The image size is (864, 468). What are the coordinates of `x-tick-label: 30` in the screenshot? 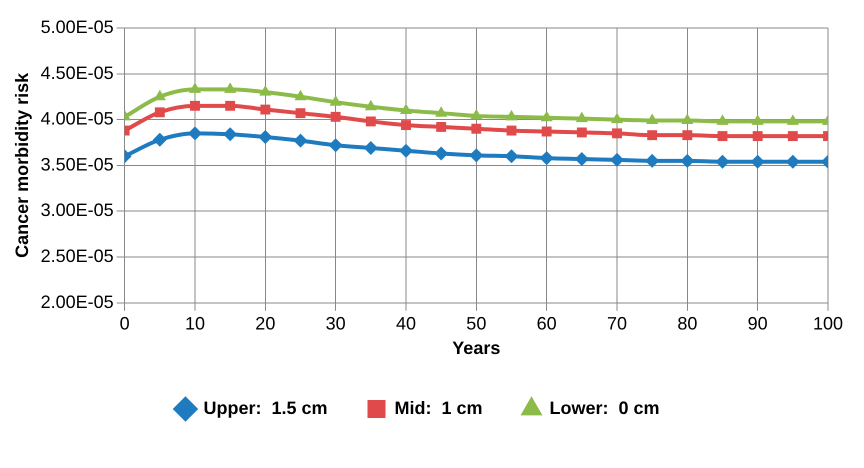 It's located at (336, 324).